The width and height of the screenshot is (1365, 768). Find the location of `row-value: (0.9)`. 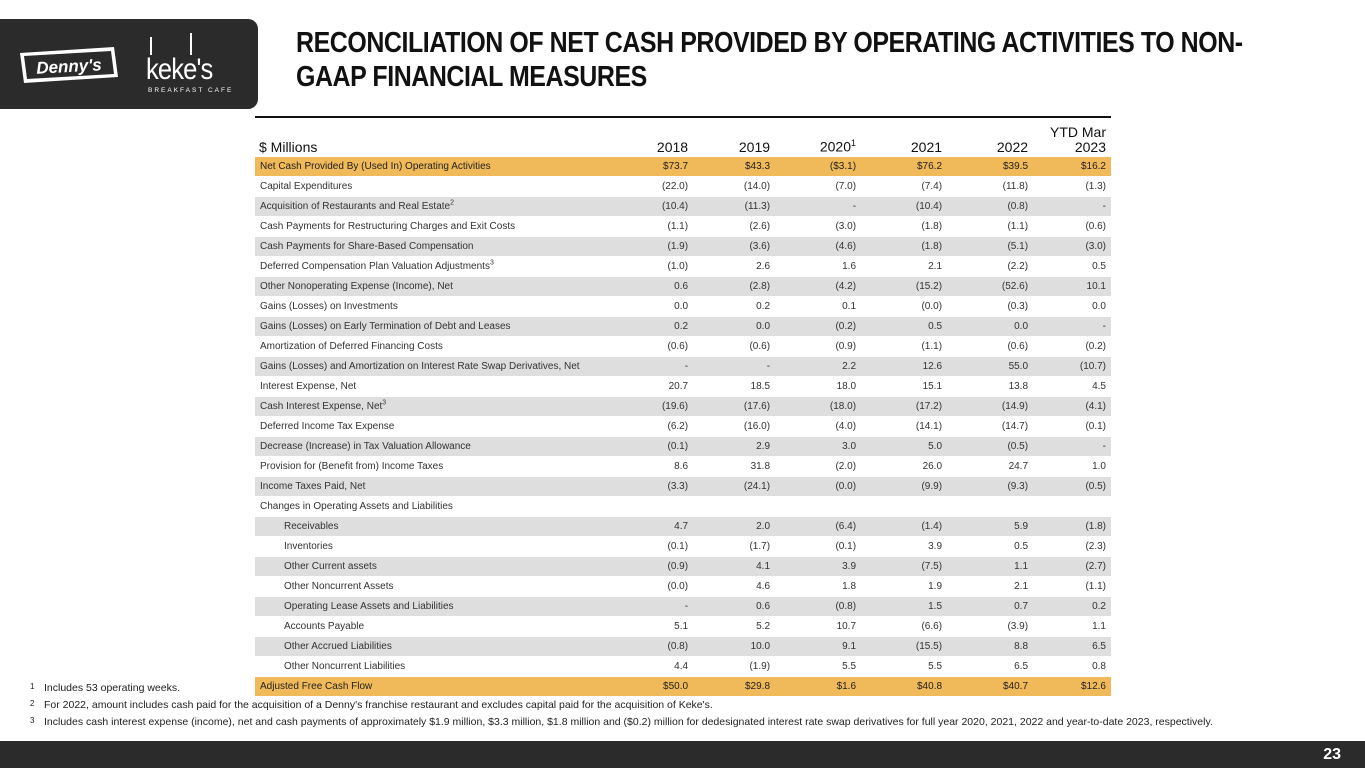

row-value: (0.9) is located at coordinates (816, 346).